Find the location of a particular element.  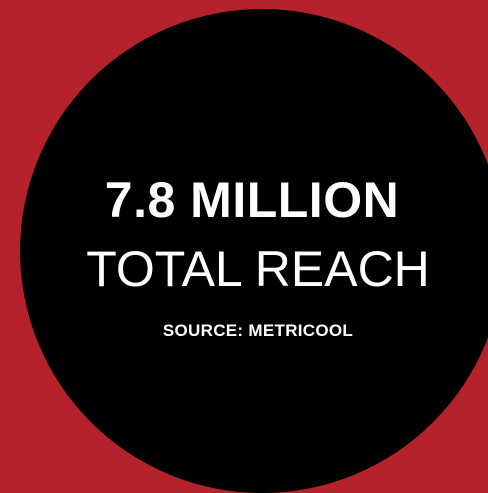

stat-subline: TOTAL REACH is located at coordinates (244, 269).